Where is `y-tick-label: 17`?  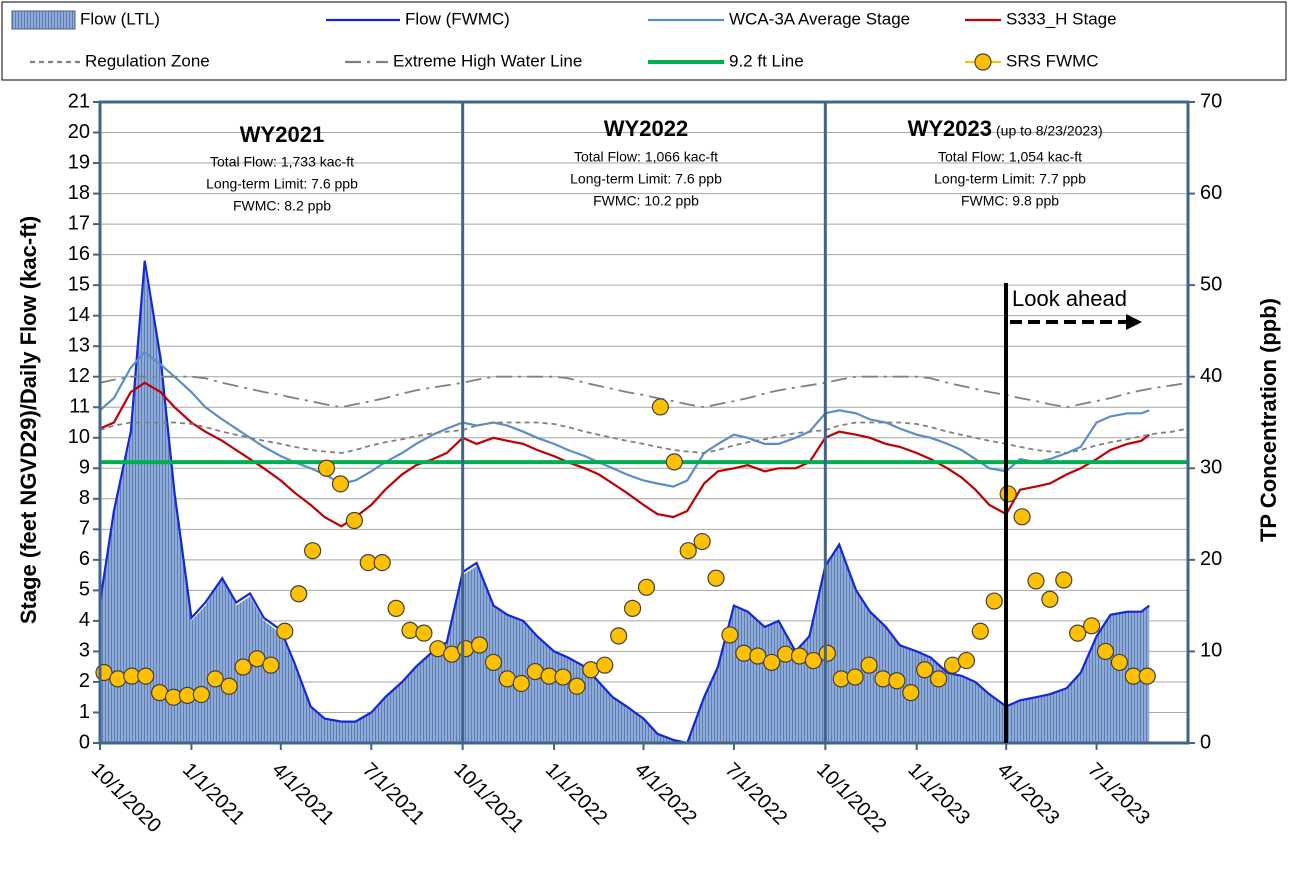 y-tick-label: 17 is located at coordinates (79, 223).